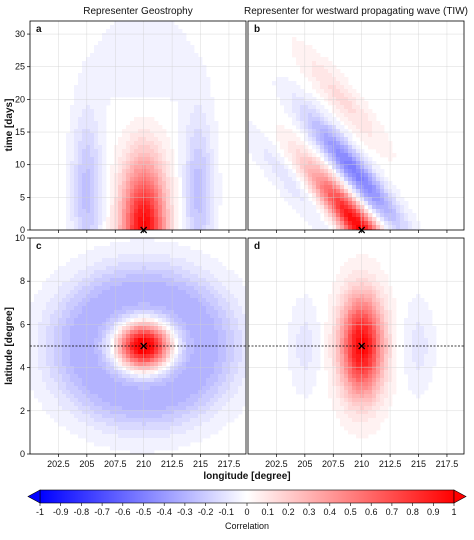 Image resolution: width=474 pixels, height=540 pixels. I want to click on panel-letter-a: a, so click(39, 29).